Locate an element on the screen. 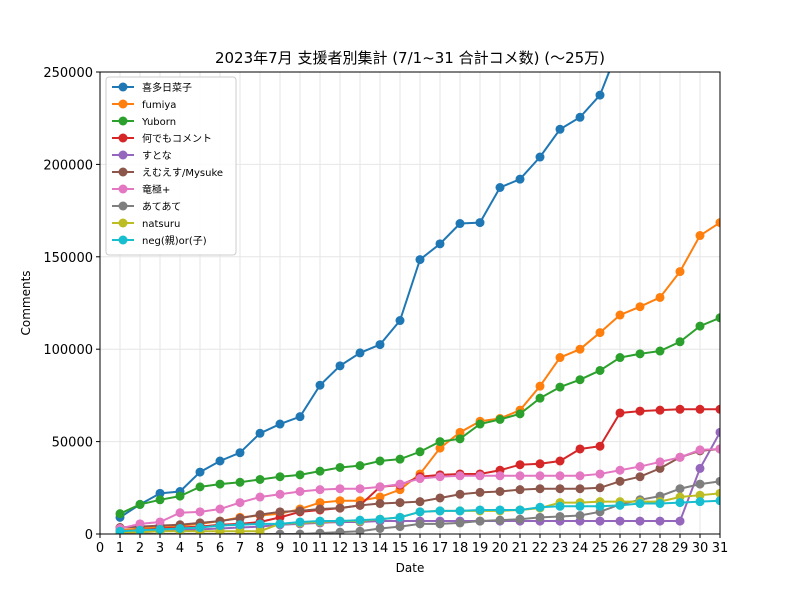 The height and width of the screenshot is (604, 800). y-axis-label: Comments is located at coordinates (26, 302).